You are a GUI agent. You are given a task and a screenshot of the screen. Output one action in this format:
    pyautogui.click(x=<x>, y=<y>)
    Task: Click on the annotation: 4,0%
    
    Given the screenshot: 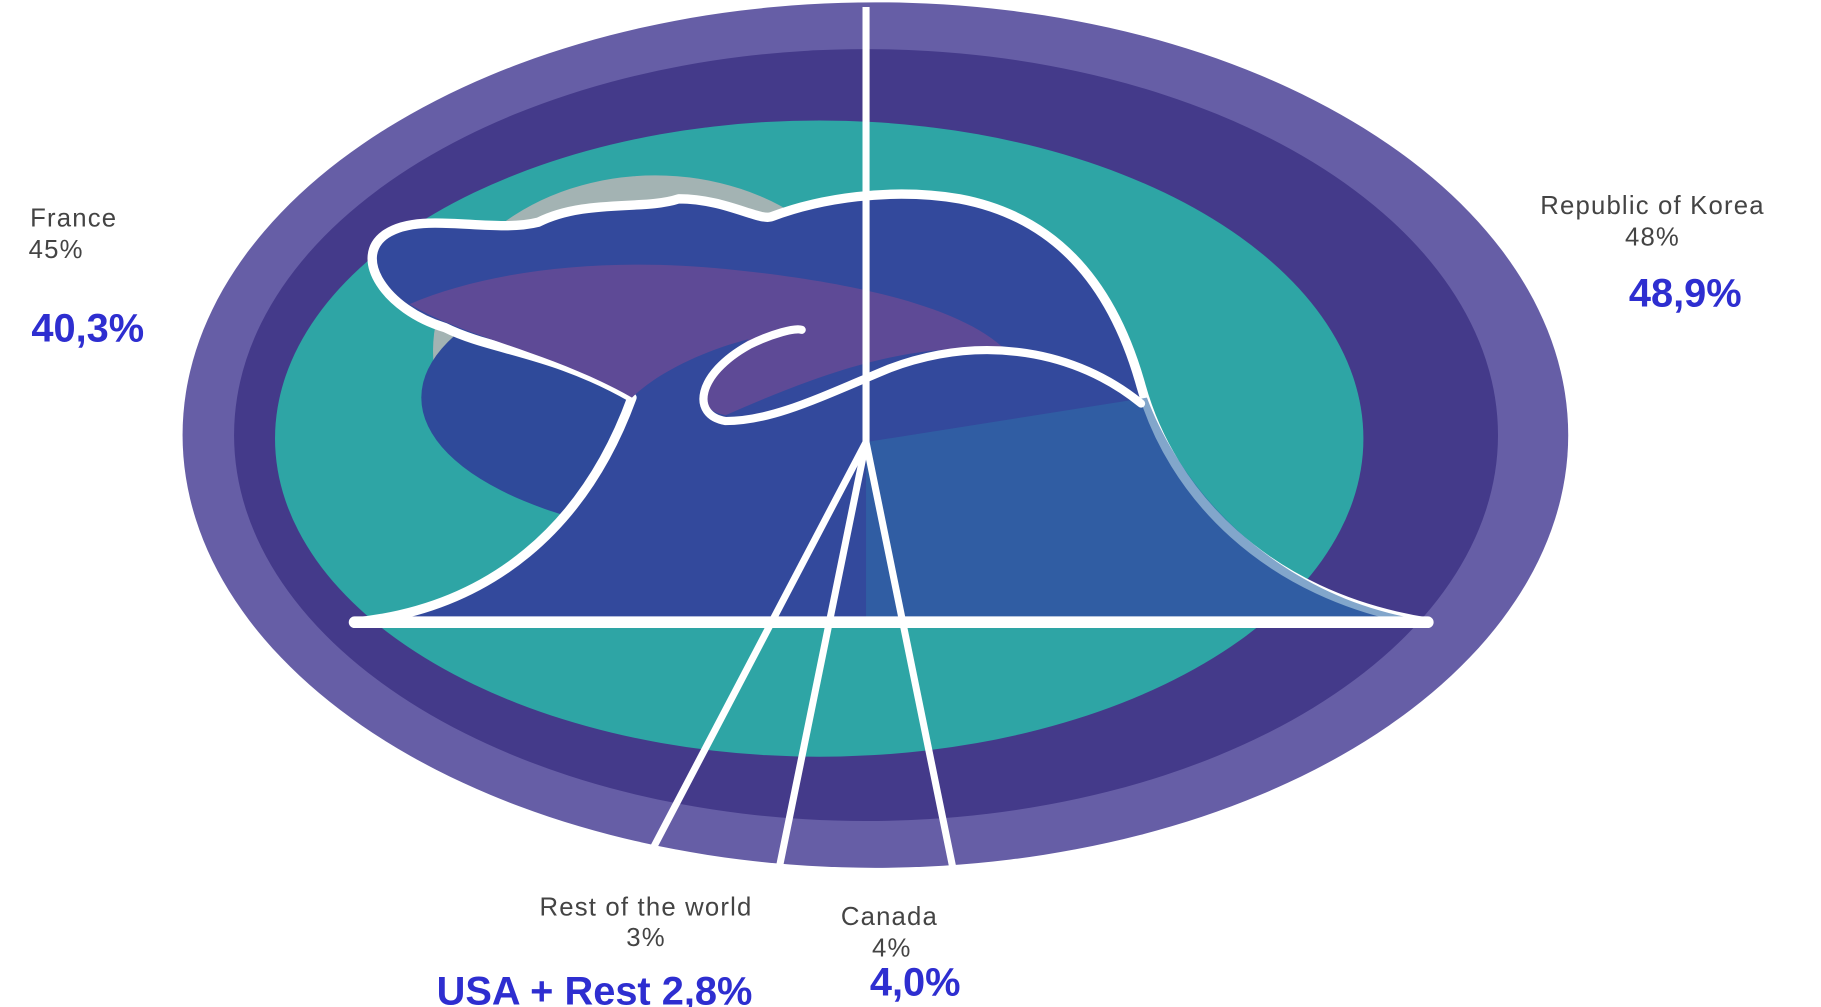 What is the action you would take?
    pyautogui.click(x=915, y=982)
    